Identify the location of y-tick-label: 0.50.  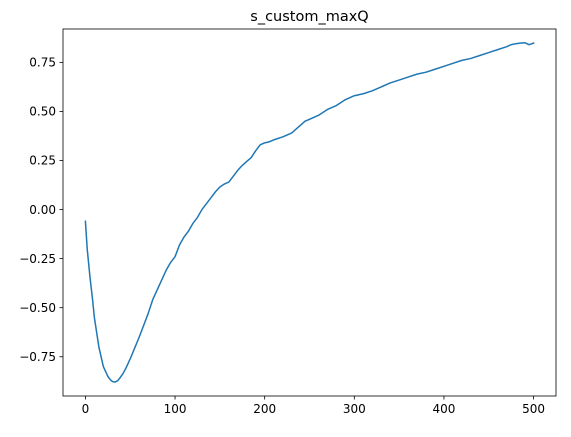
(42, 112).